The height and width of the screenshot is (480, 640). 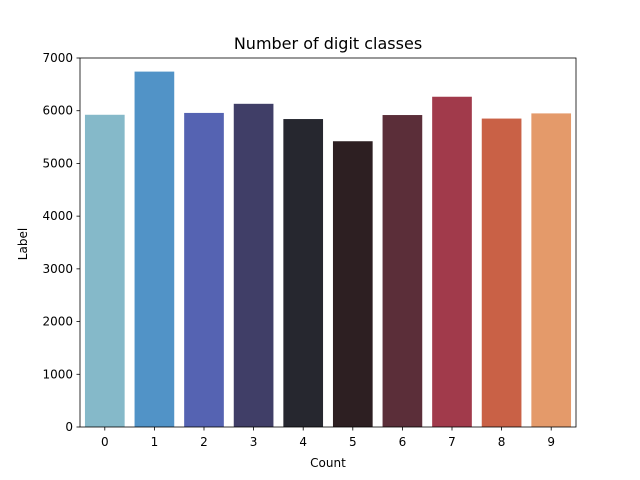 I want to click on x-tick-label-6: 6, so click(x=403, y=442).